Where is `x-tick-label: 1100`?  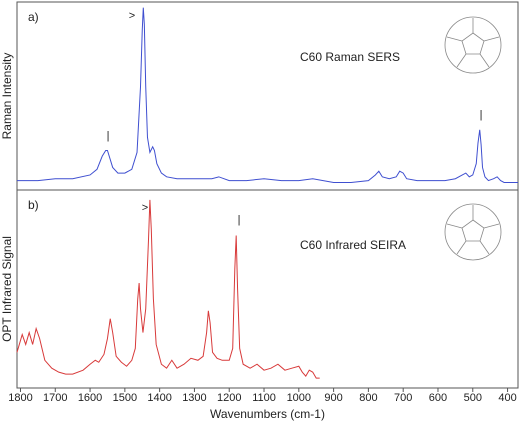
x-tick-label: 1100 is located at coordinates (264, 398).